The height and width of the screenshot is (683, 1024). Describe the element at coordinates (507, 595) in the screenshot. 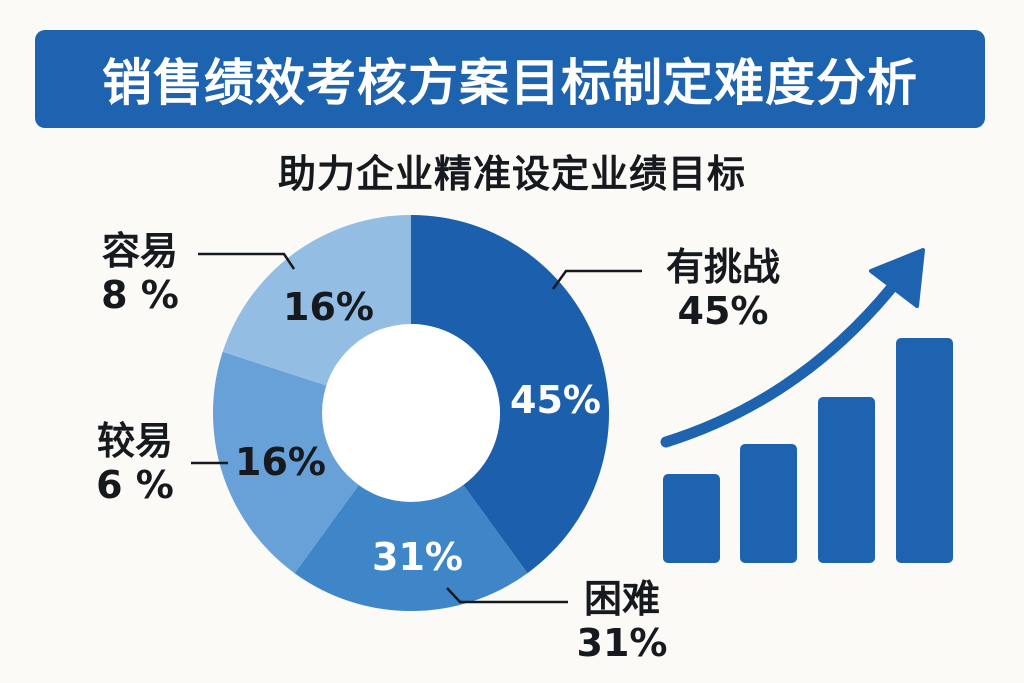

I see `leader-line-hard` at that location.